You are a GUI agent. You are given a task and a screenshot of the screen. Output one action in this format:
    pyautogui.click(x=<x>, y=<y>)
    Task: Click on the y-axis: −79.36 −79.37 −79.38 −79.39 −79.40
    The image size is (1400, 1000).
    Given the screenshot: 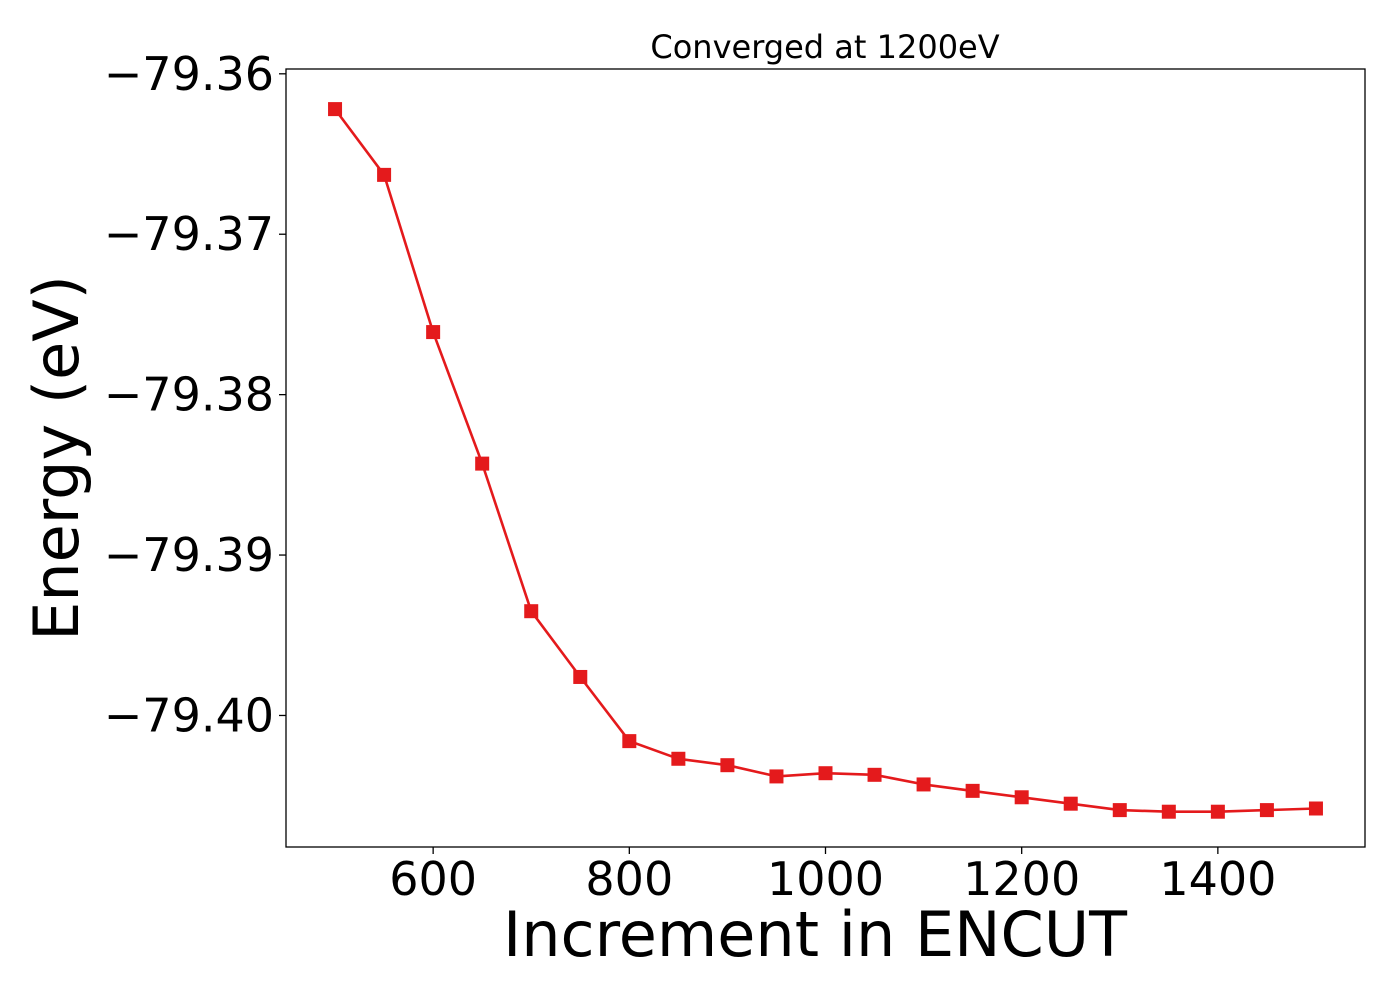 What is the action you would take?
    pyautogui.click(x=195, y=394)
    